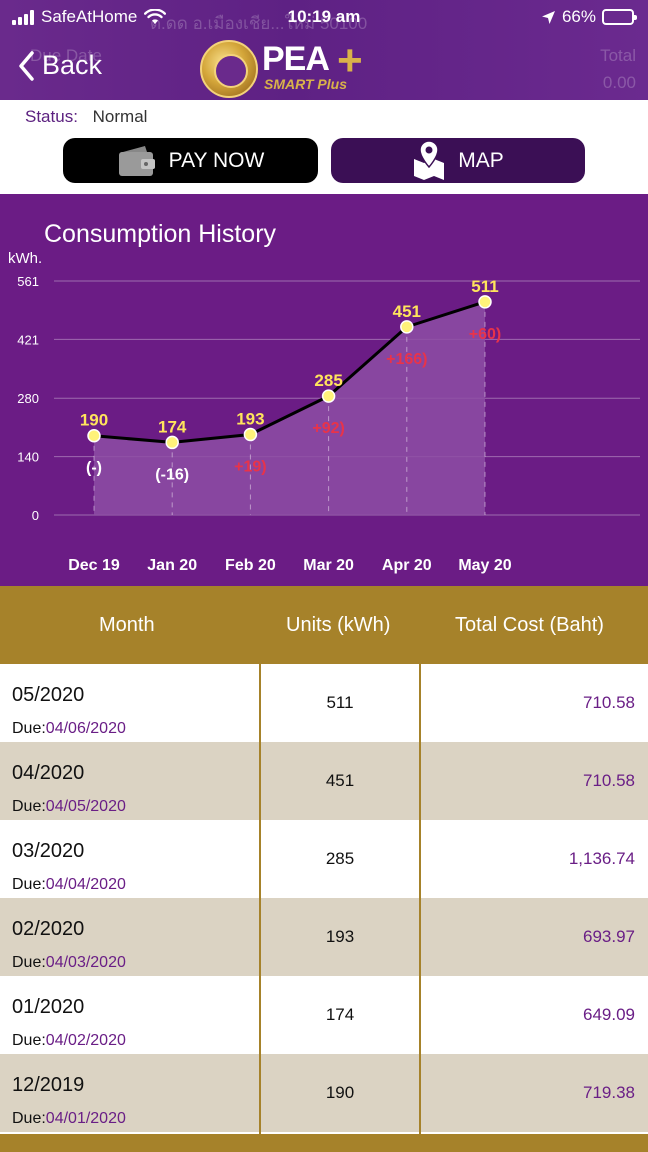 This screenshot has width=648, height=1152. I want to click on signal-icon, so click(23, 17).